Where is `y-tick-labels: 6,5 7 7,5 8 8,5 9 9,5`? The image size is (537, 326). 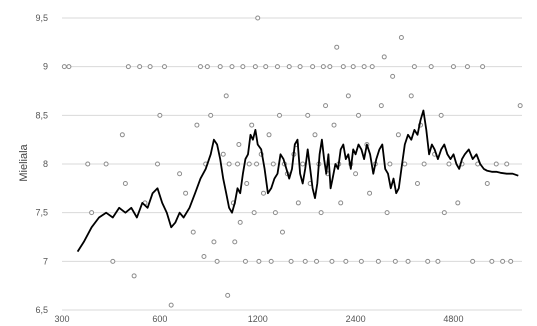
y-tick-labels: 6,5 7 7,5 8 8,5 9 9,5 is located at coordinates (41, 164).